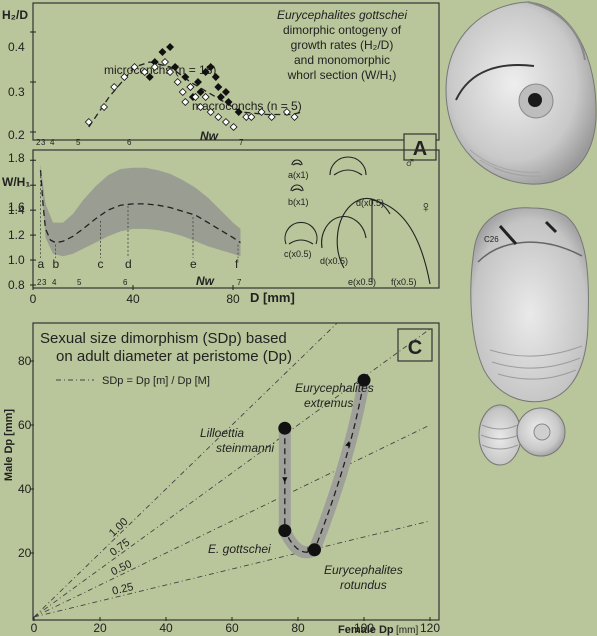  What do you see at coordinates (174, 356) in the screenshot?
I see `panel-c-title-line-1: on adult diameter at peristome (Dp)` at bounding box center [174, 356].